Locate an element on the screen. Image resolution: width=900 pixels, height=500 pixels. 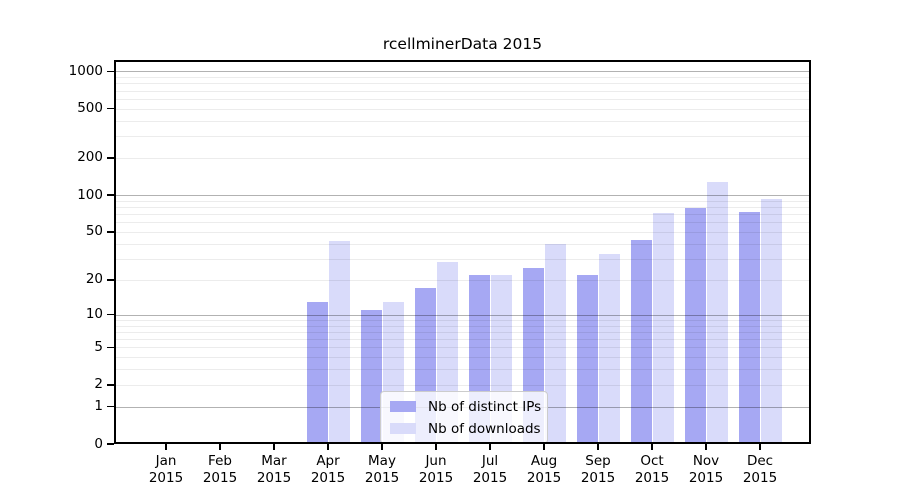
bar-dec-downloads is located at coordinates (771, 321).